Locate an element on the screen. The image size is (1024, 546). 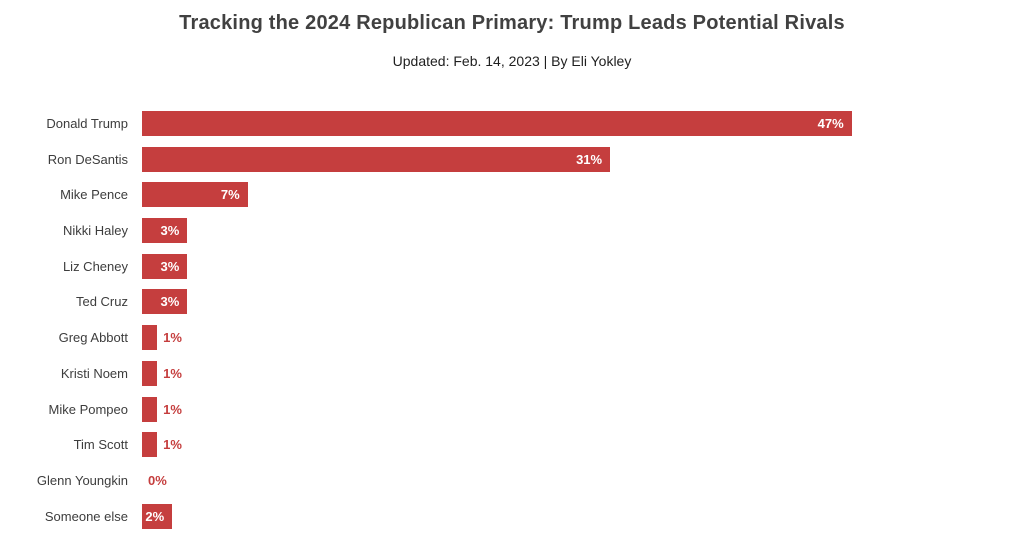
category-label: Liz Cheney is located at coordinates (95, 266).